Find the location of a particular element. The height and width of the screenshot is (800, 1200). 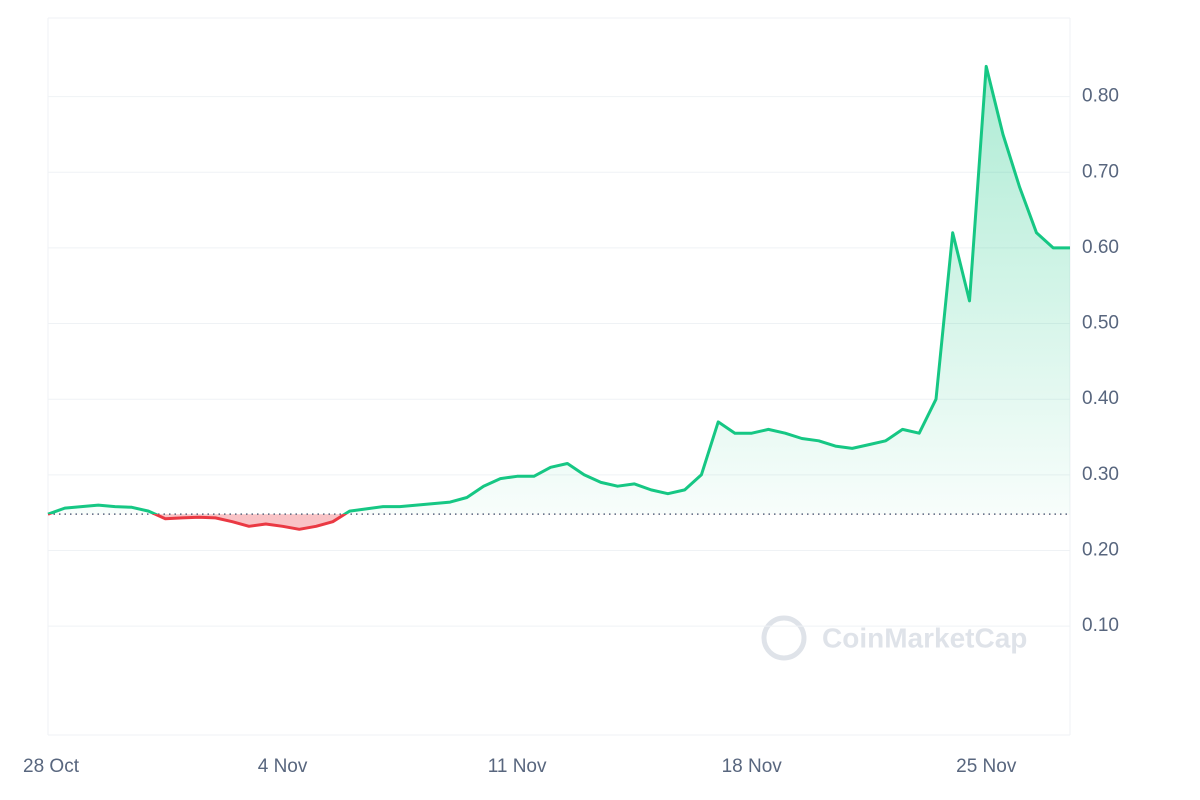

watermark: CoinMarketCap is located at coordinates (894, 638).